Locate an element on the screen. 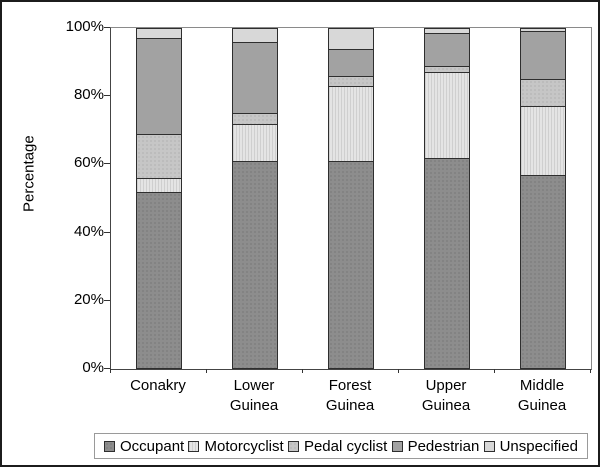 The width and height of the screenshot is (600, 467). stacked-bar-conakry is located at coordinates (159, 198).